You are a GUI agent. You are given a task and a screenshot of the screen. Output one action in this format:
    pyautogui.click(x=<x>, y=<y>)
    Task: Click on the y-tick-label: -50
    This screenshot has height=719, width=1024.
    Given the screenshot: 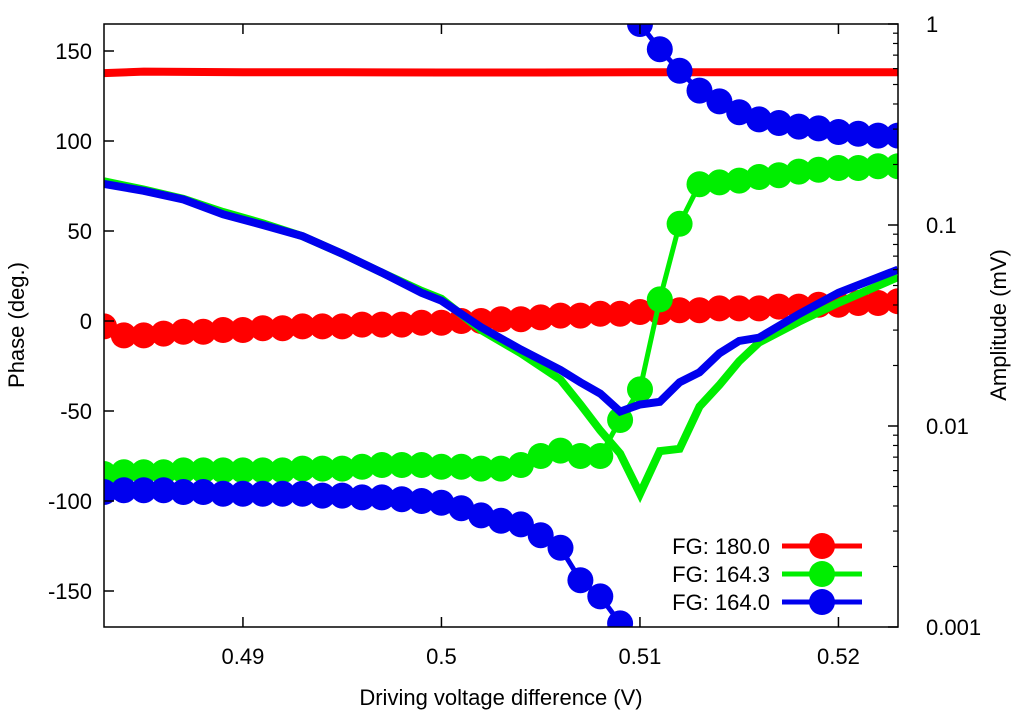 What is the action you would take?
    pyautogui.click(x=76, y=411)
    